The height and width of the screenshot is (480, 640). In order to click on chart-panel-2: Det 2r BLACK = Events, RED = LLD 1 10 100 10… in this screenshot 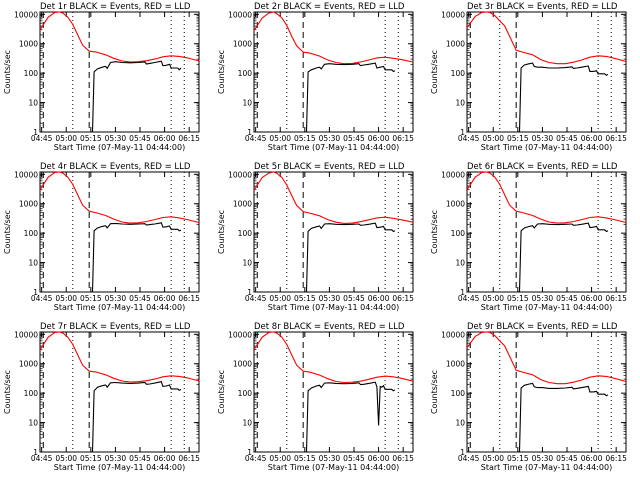, I will do `click(315, 77)`.